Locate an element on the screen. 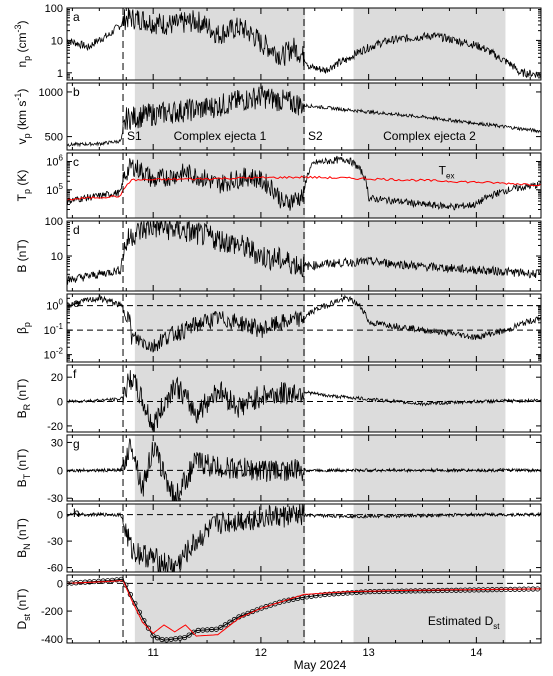 The width and height of the screenshot is (553, 676). y-axis-label: Dst (nT) is located at coordinates (23, 608).